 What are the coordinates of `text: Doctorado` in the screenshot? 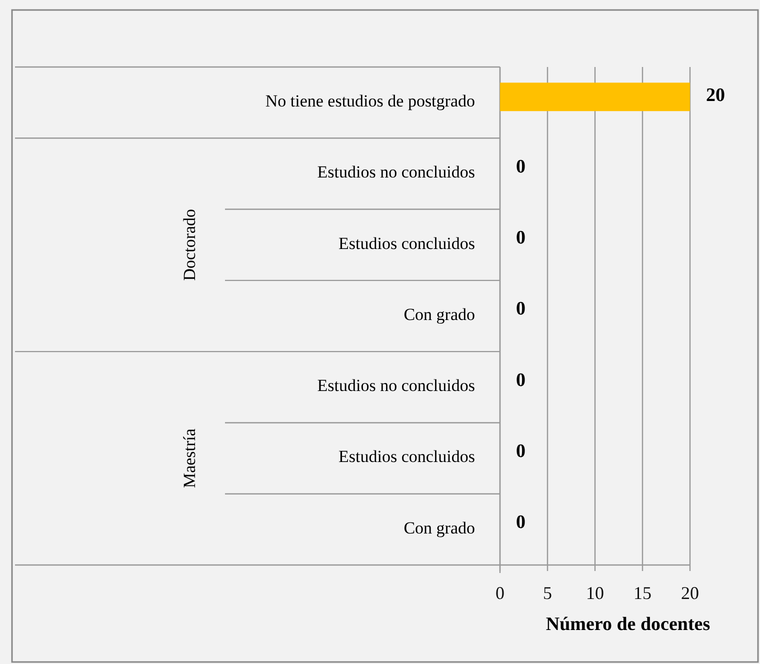 It's located at (189, 244).